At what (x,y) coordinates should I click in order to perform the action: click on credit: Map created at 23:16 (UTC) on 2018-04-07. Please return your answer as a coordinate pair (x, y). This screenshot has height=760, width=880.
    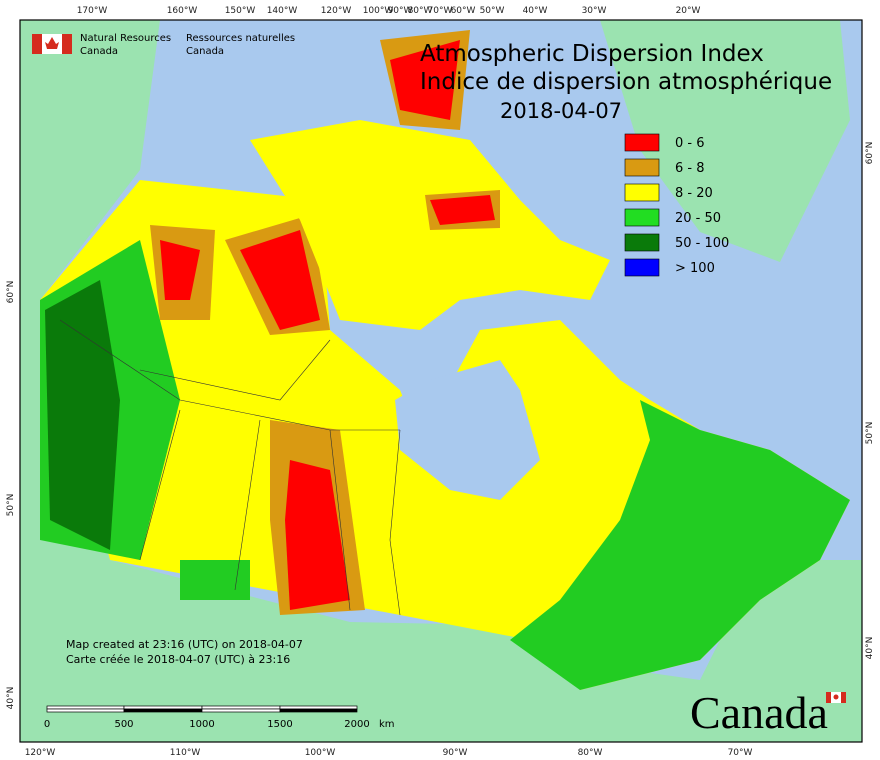
    Looking at the image, I should click on (184, 644).